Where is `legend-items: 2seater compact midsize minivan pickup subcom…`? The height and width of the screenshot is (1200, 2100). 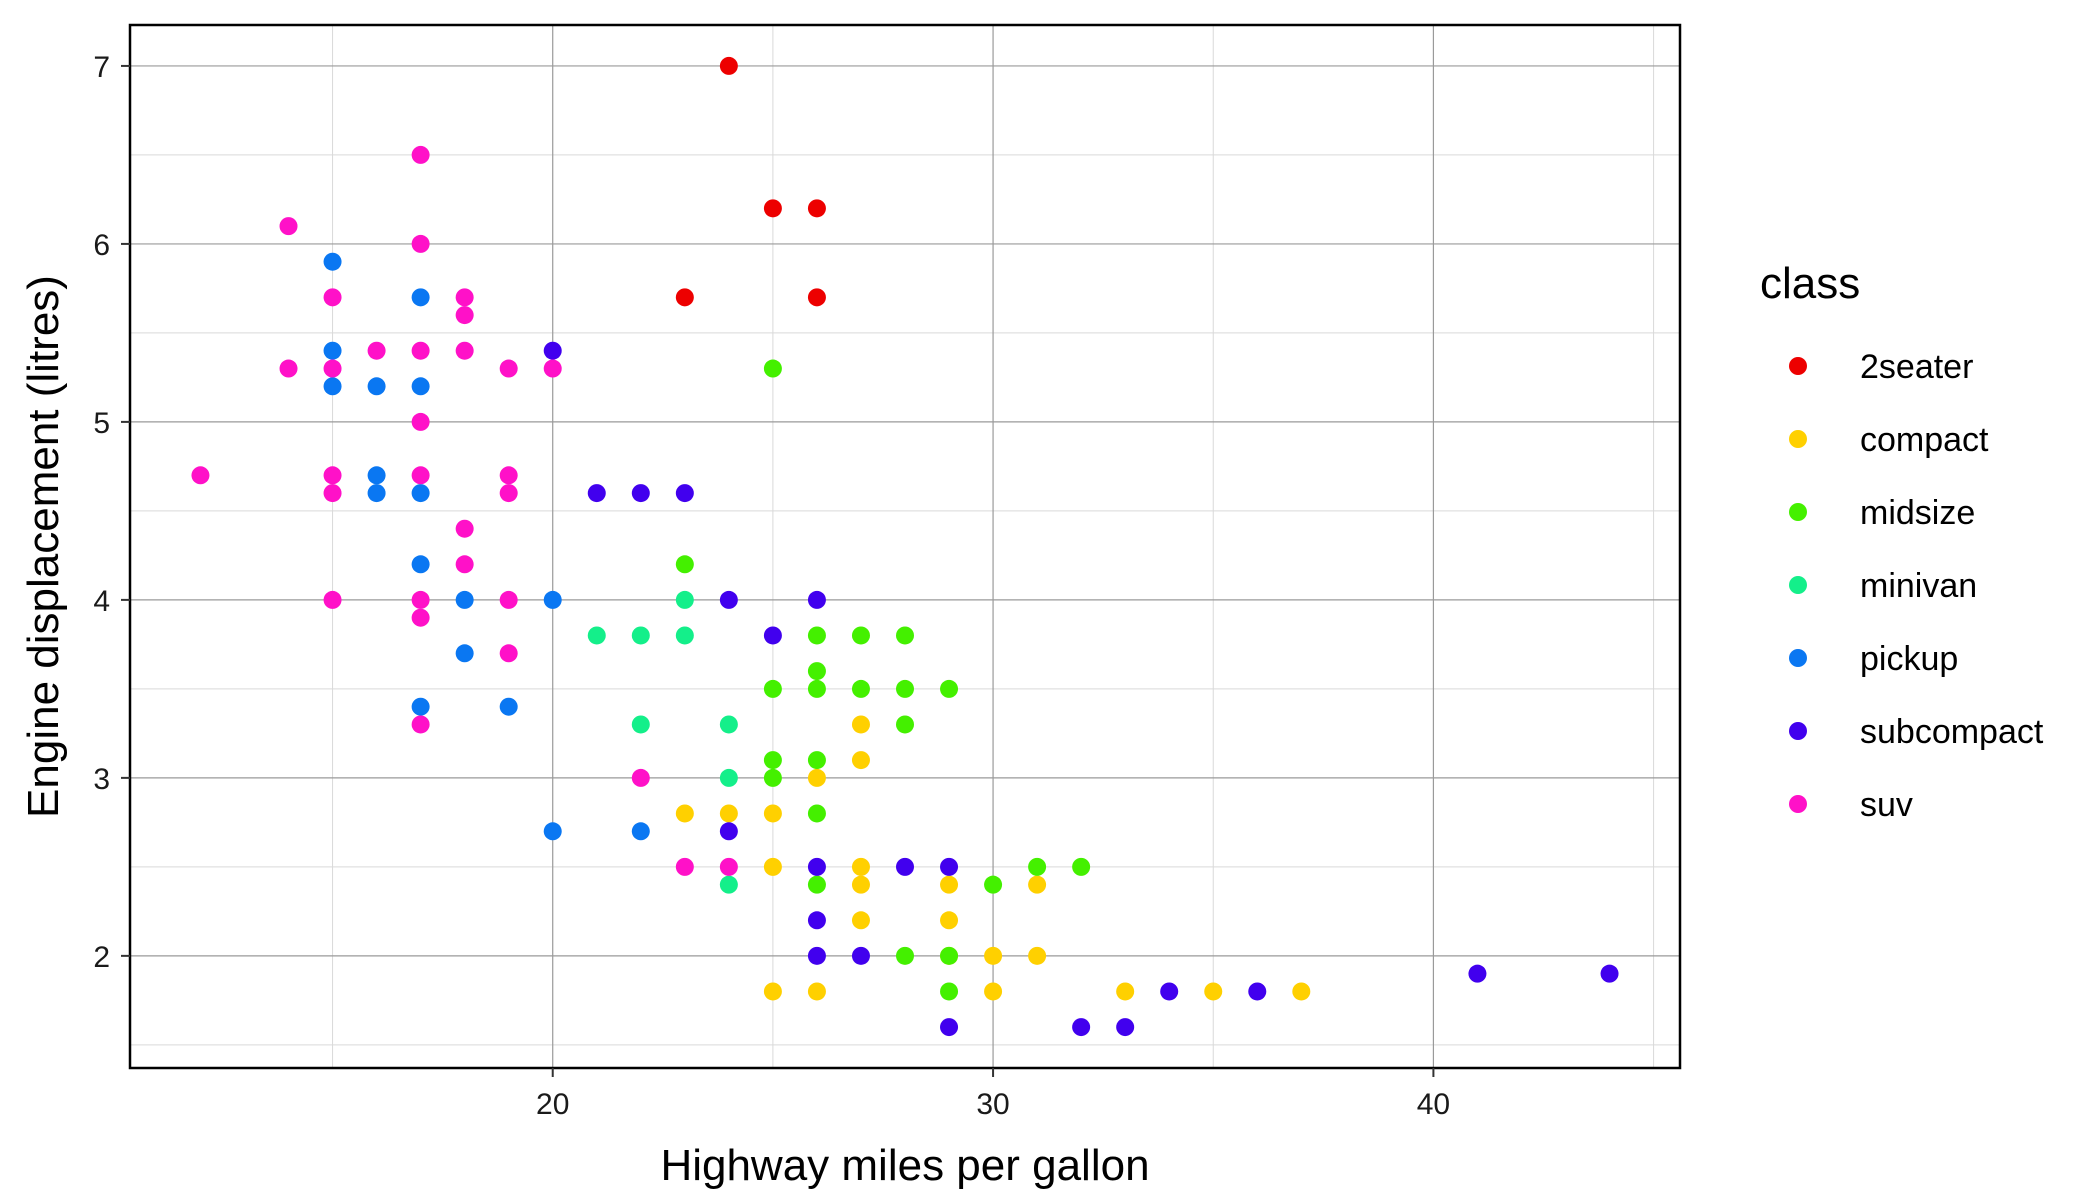 legend-items: 2seater compact midsize minivan pickup subcom… is located at coordinates (1916, 586).